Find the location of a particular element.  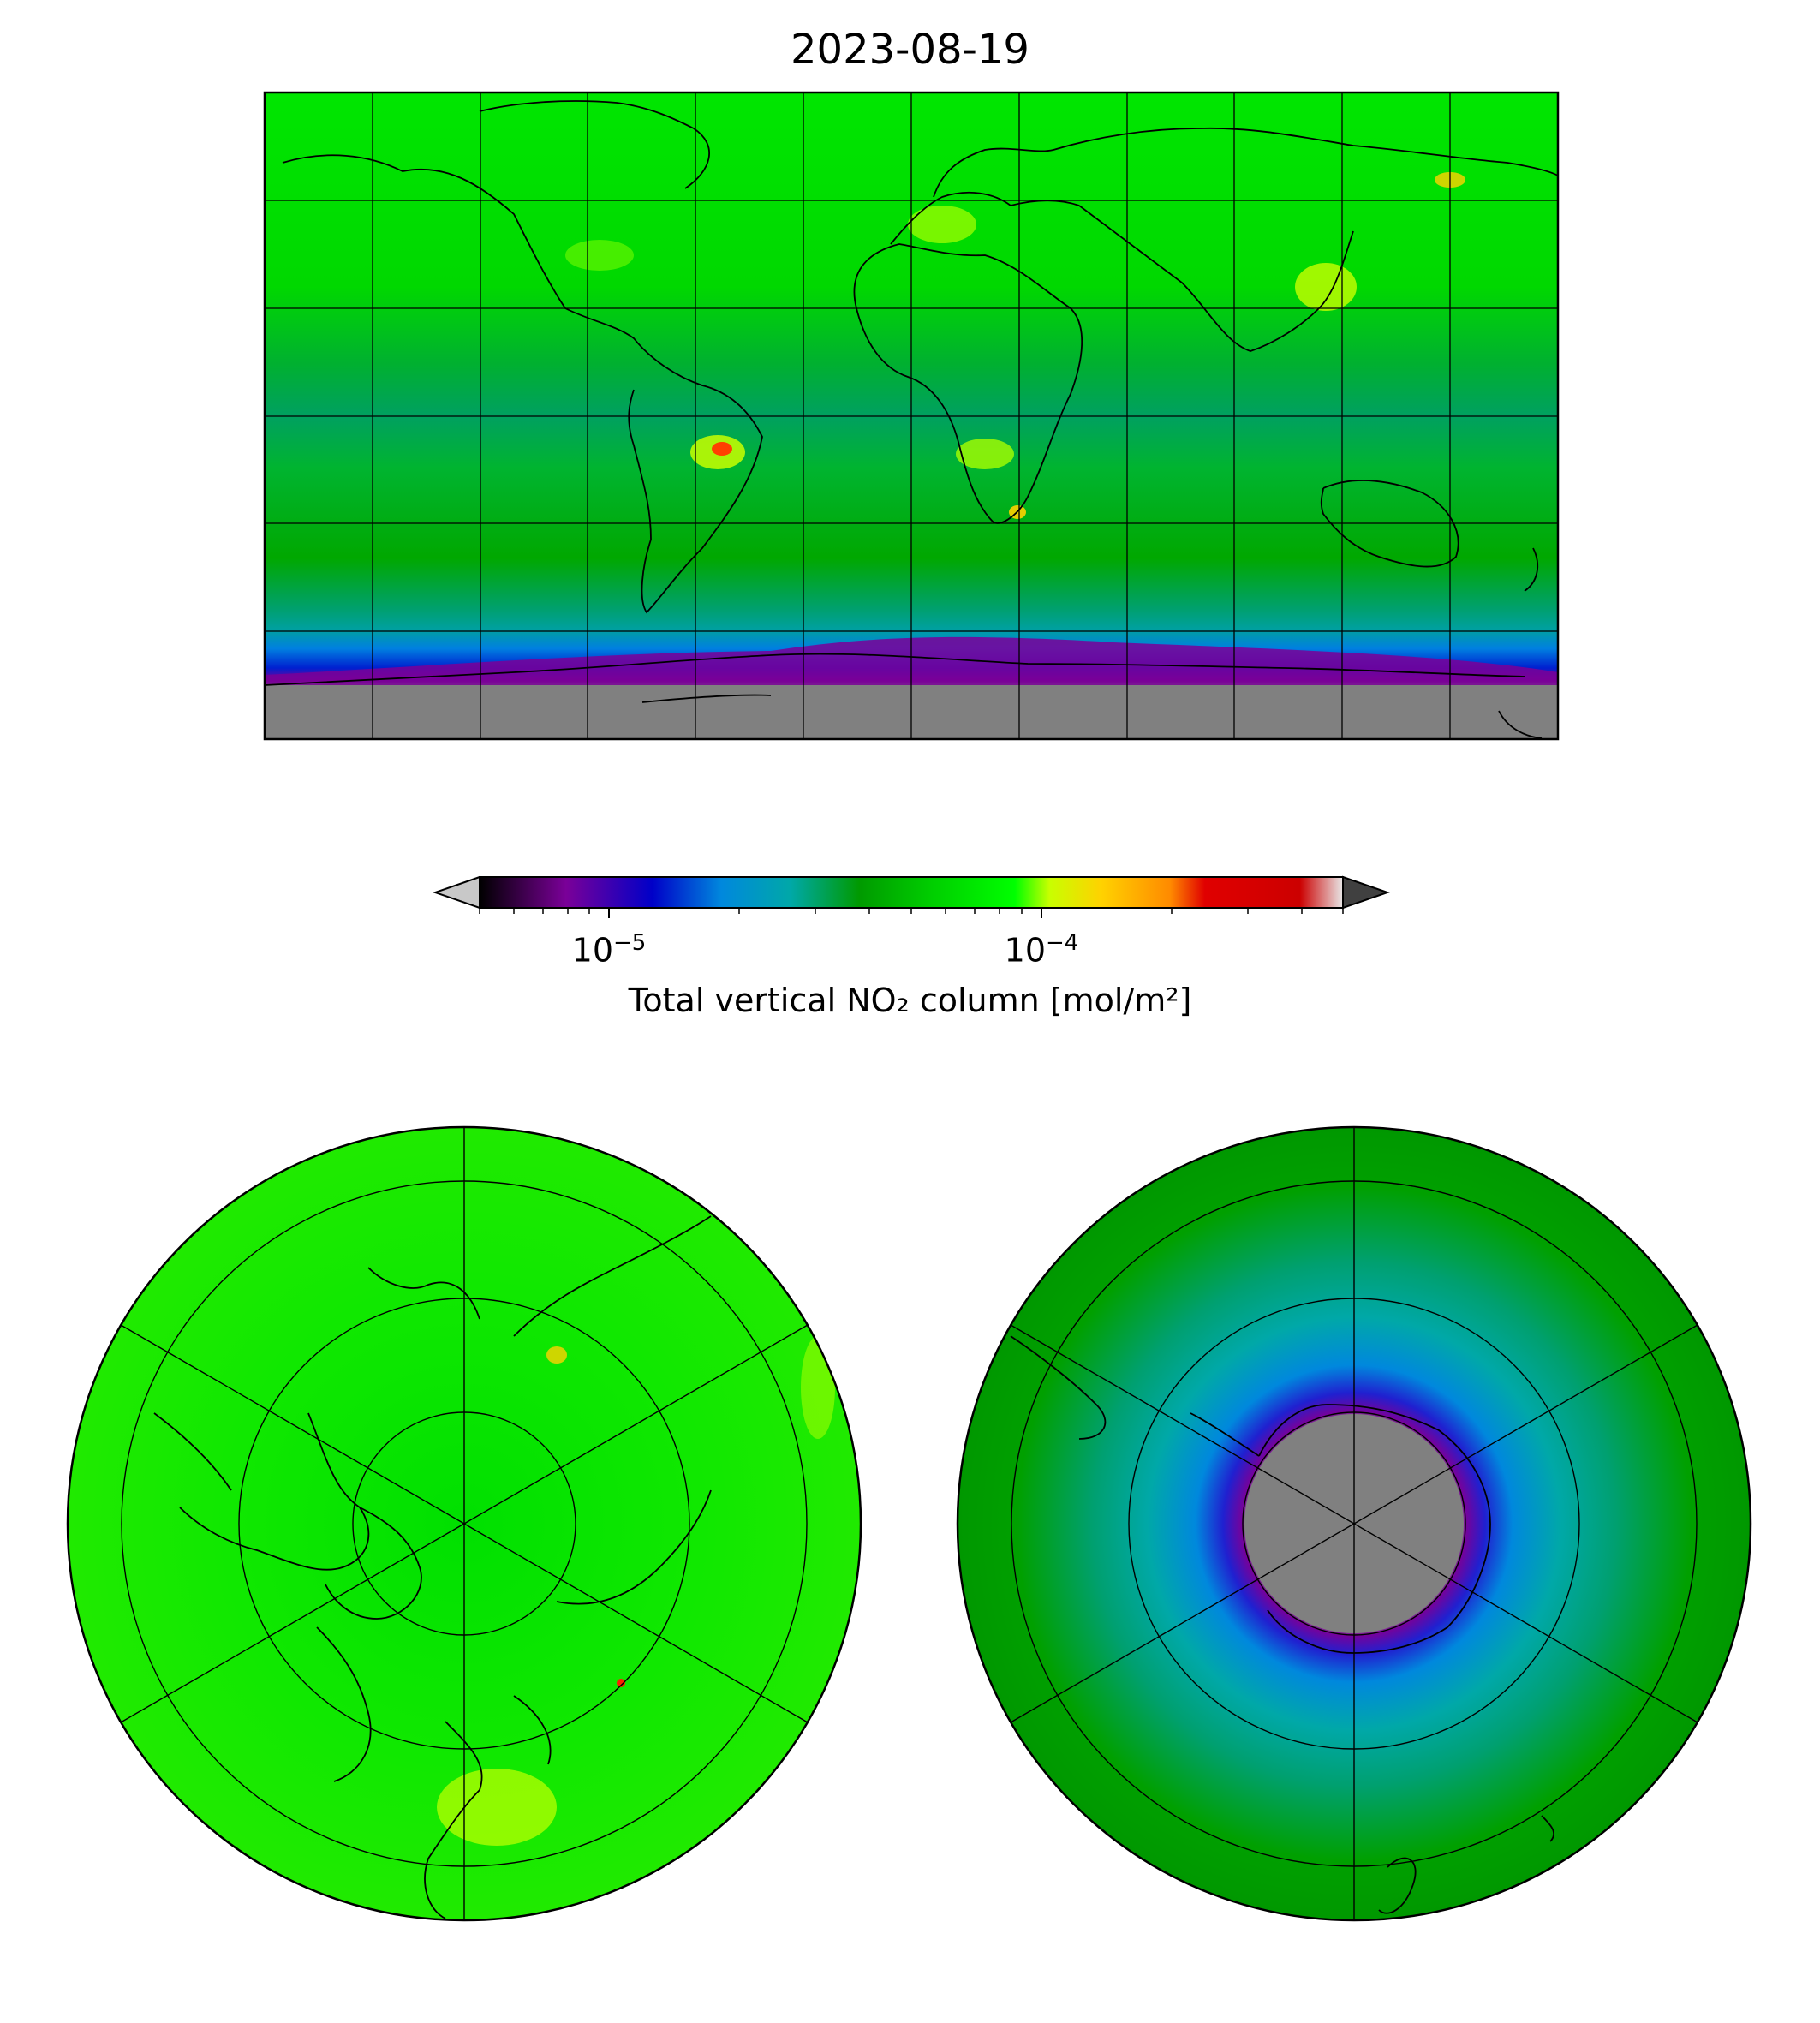

colorbar is located at coordinates (911, 896).